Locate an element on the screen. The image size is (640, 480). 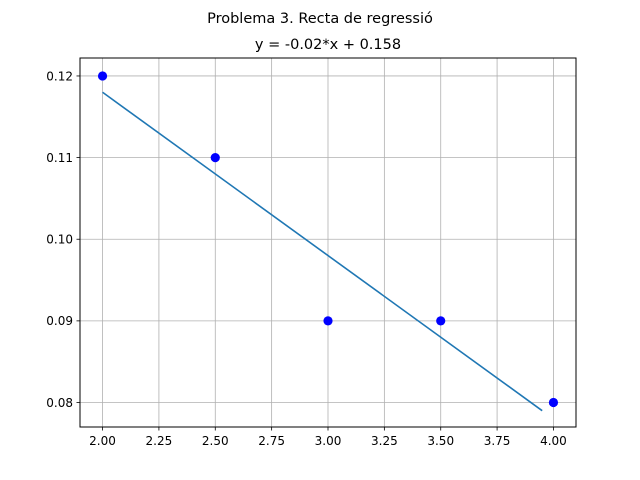
x-tick-label: 2.75 is located at coordinates (271, 441).